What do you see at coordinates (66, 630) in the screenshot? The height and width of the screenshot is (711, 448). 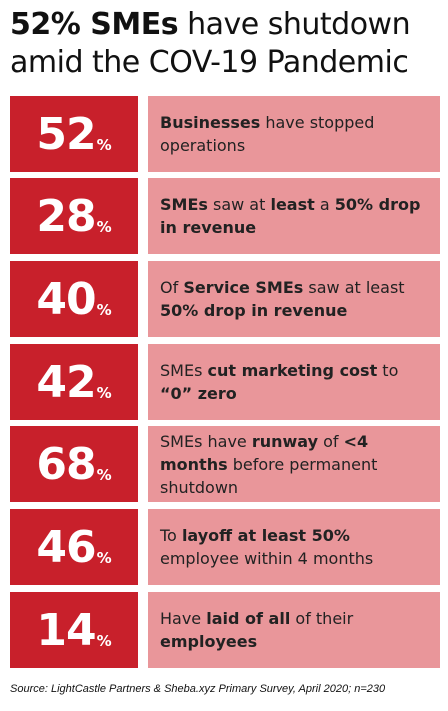 I see `stat-number: 14` at bounding box center [66, 630].